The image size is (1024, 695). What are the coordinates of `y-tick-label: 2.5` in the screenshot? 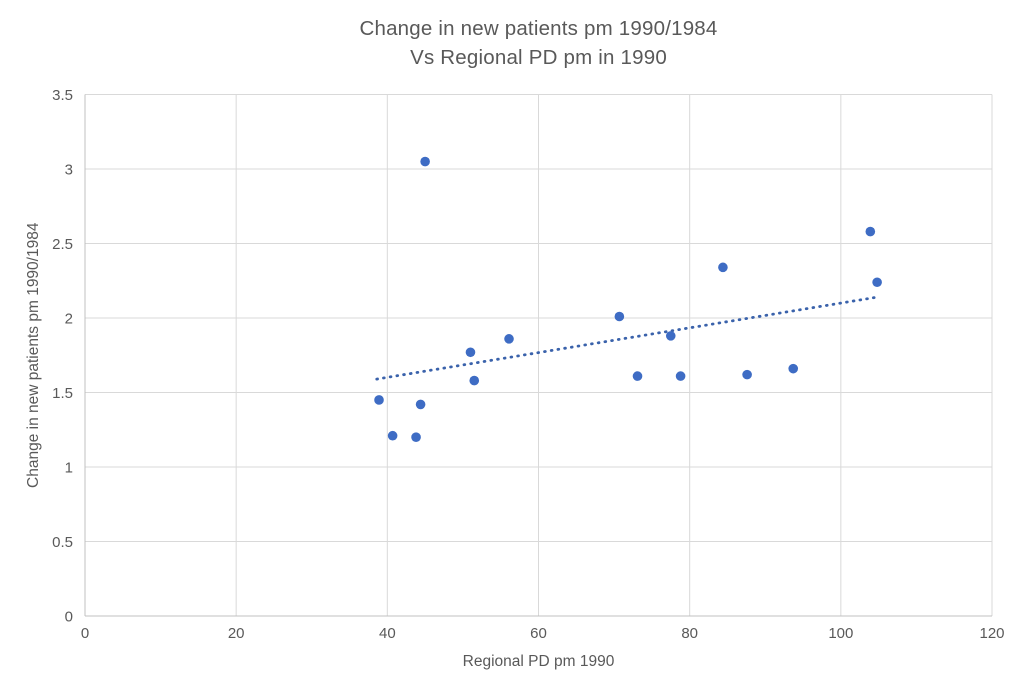 It's located at (62, 244).